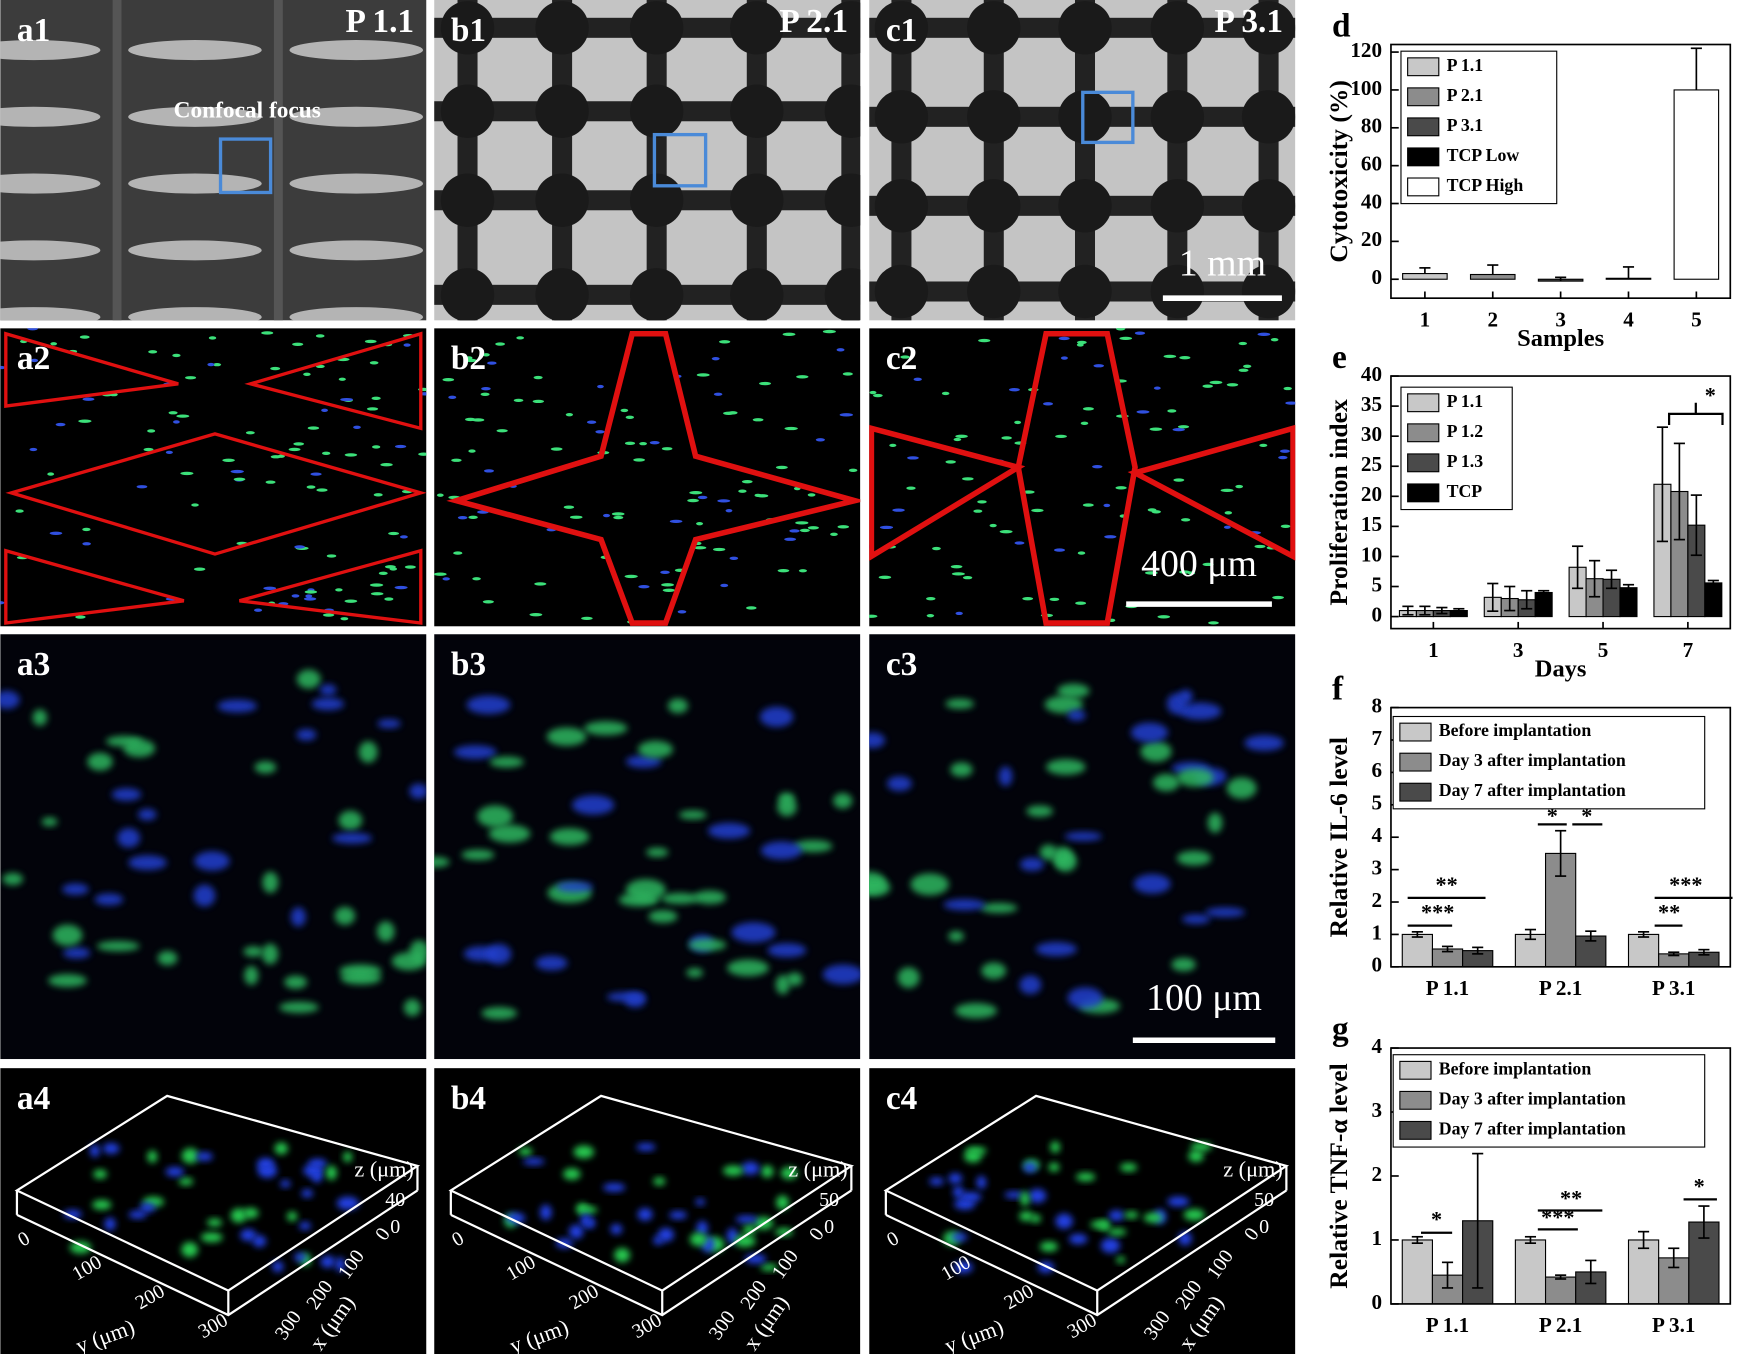 The width and height of the screenshot is (1745, 1354). I want to click on micrograph, so click(647, 477).